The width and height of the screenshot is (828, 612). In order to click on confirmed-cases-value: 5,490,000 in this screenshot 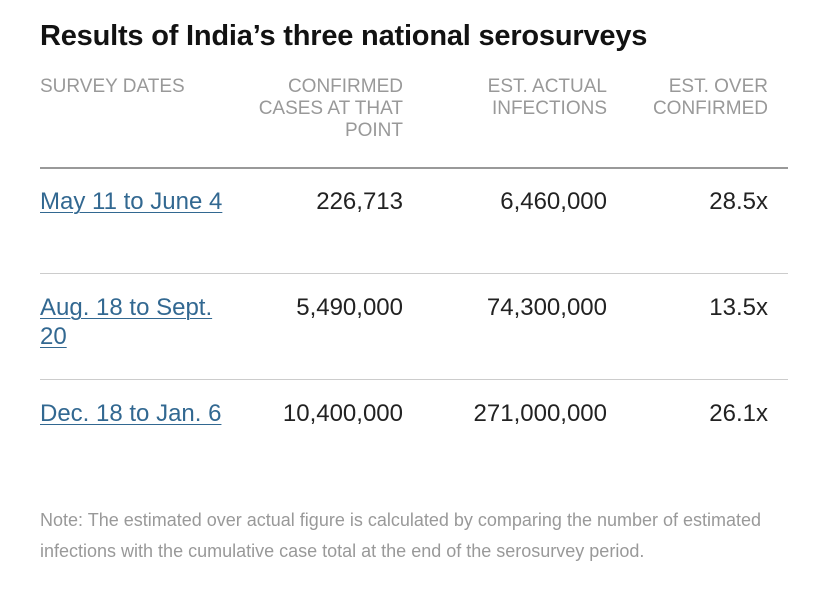, I will do `click(349, 307)`.